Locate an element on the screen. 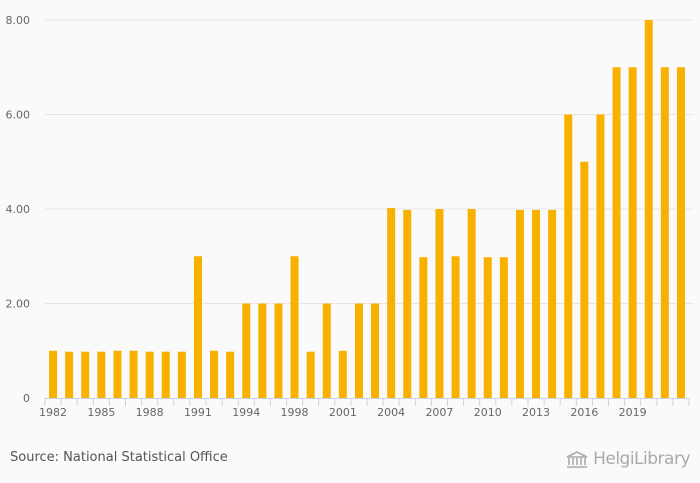 This screenshot has width=700, height=483. bar-2003 is located at coordinates (391, 303).